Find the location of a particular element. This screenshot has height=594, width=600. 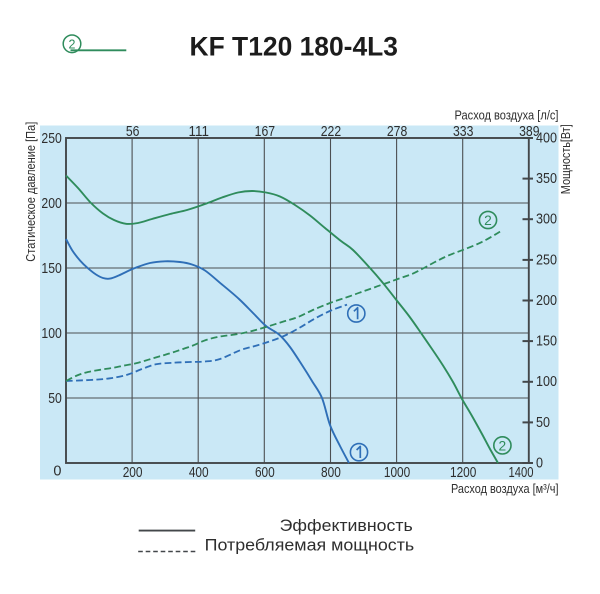

svg-text: 1400 is located at coordinates (521, 473).